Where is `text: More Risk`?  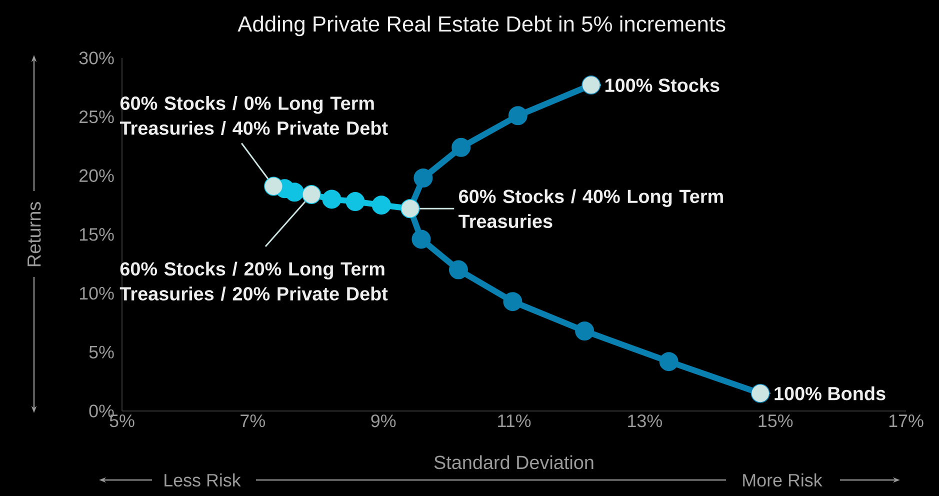 text: More Risk is located at coordinates (782, 480).